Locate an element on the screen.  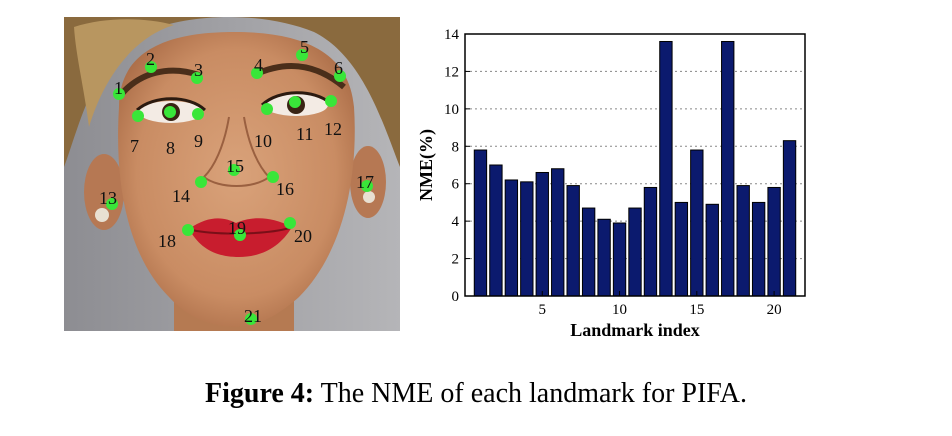
left-earring is located at coordinates (102, 215).